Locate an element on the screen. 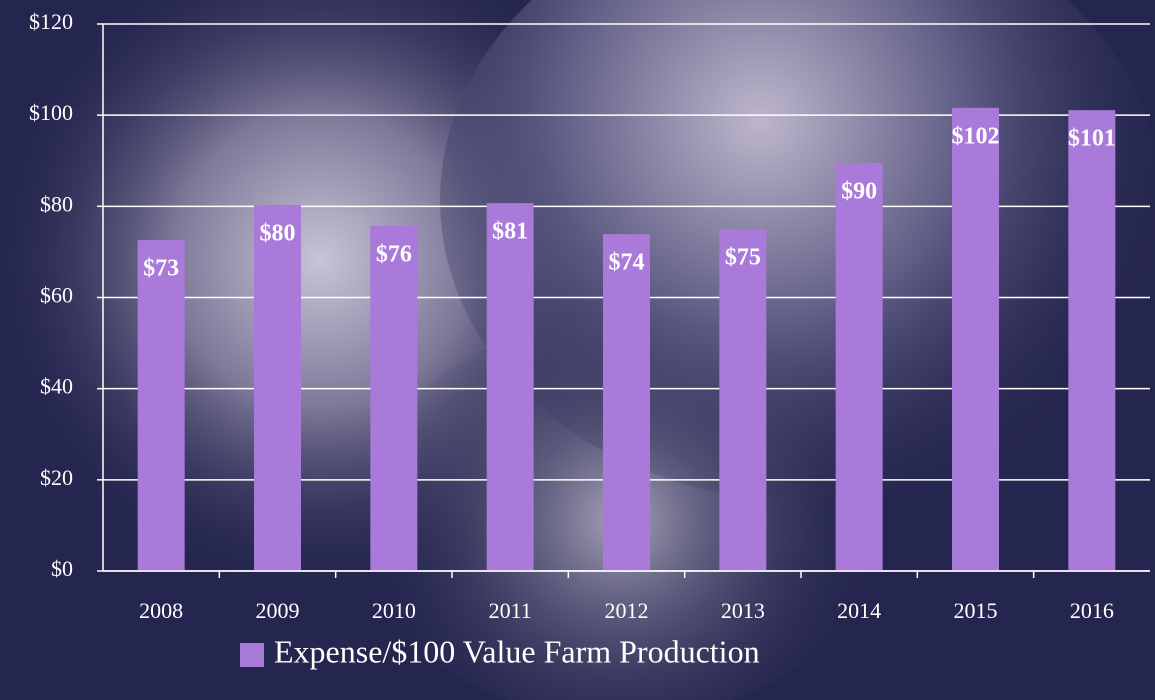  y-tick-label: $80 is located at coordinates (56, 203).